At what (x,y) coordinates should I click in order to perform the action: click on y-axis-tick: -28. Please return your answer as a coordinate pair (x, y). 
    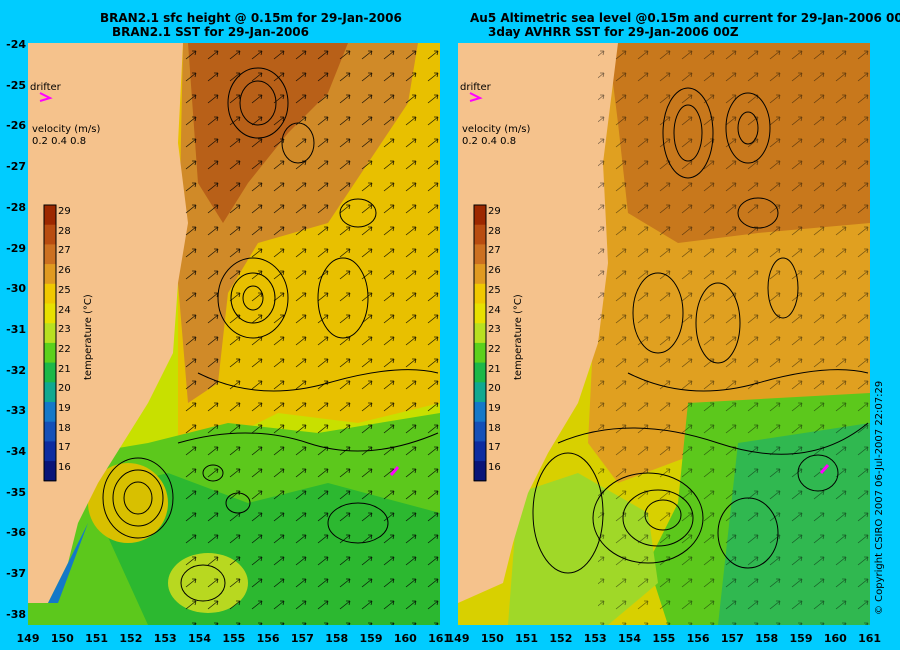
    Looking at the image, I should click on (16, 207).